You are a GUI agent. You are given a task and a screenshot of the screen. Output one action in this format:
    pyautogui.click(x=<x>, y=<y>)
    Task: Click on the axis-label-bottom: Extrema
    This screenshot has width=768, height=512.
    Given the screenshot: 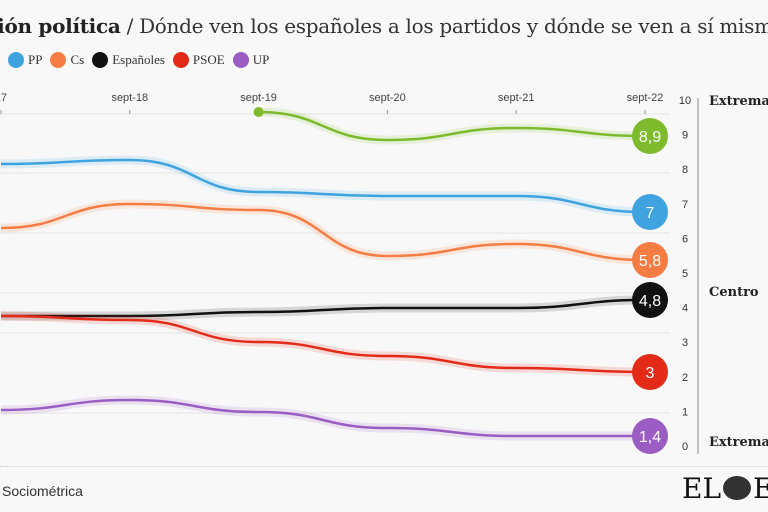 What is the action you would take?
    pyautogui.click(x=738, y=442)
    